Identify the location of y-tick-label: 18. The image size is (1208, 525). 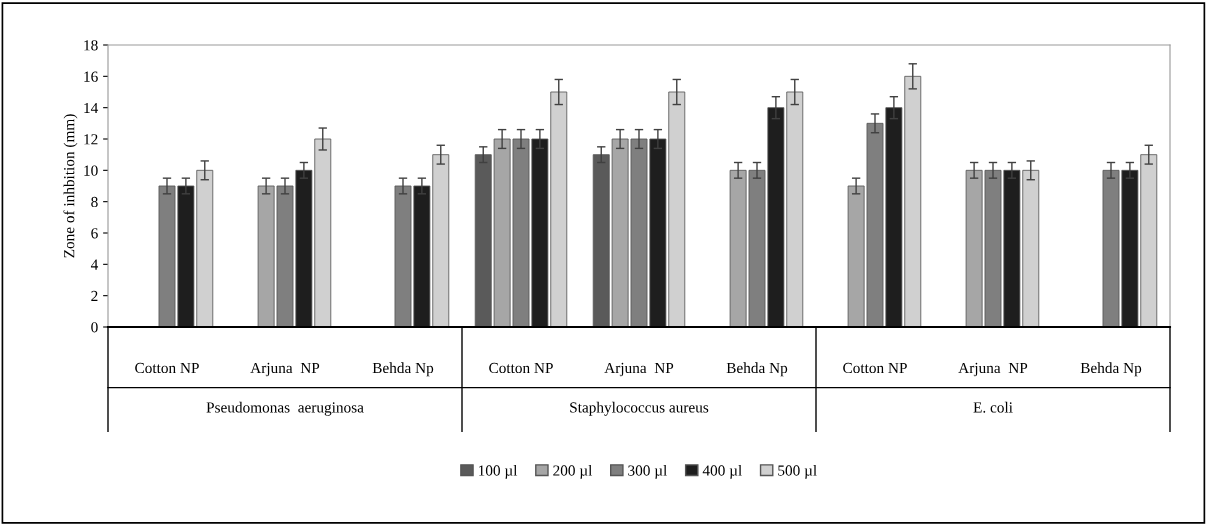
(91, 45).